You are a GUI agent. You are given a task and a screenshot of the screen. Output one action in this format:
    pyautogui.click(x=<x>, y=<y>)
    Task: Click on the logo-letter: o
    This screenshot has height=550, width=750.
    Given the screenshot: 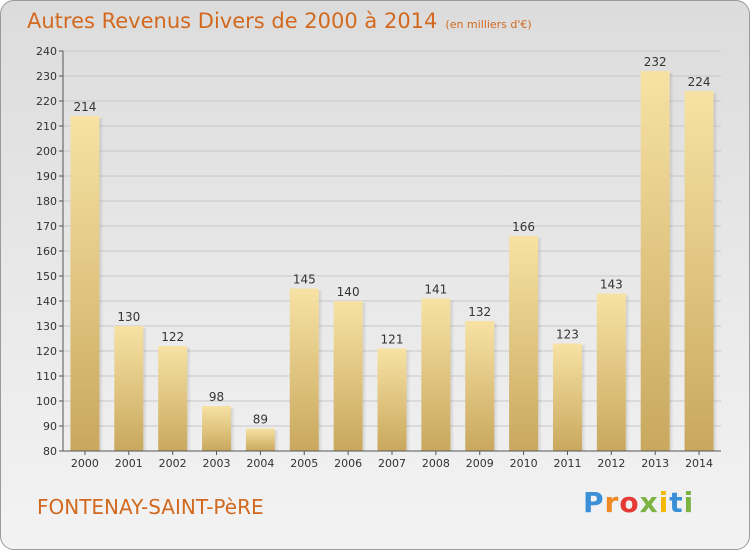 What is the action you would take?
    pyautogui.click(x=629, y=502)
    